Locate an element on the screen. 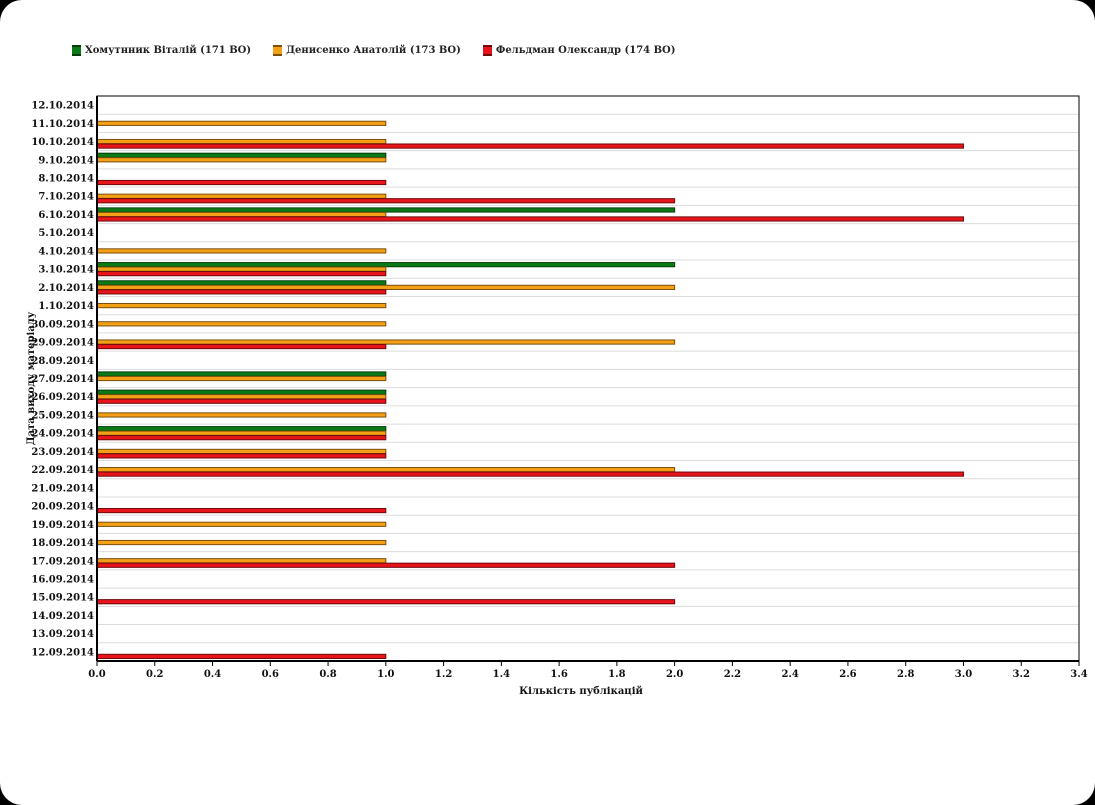 This screenshot has height=805, width=1095. x-tick-label: 1.6 is located at coordinates (558, 674).